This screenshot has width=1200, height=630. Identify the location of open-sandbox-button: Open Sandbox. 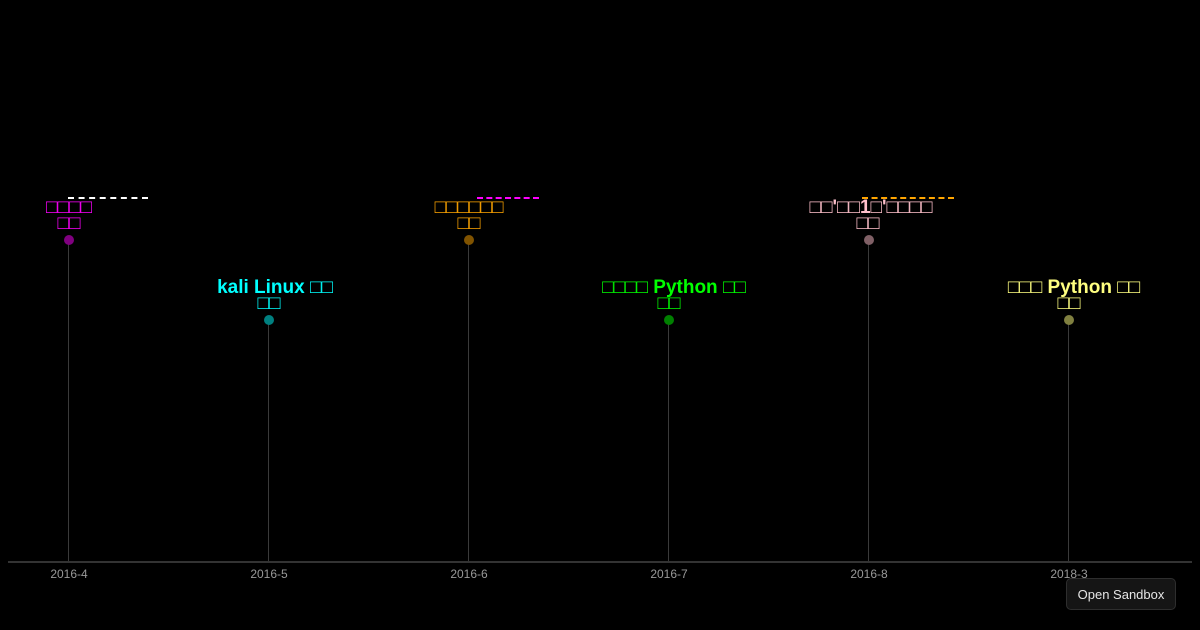
(1121, 594).